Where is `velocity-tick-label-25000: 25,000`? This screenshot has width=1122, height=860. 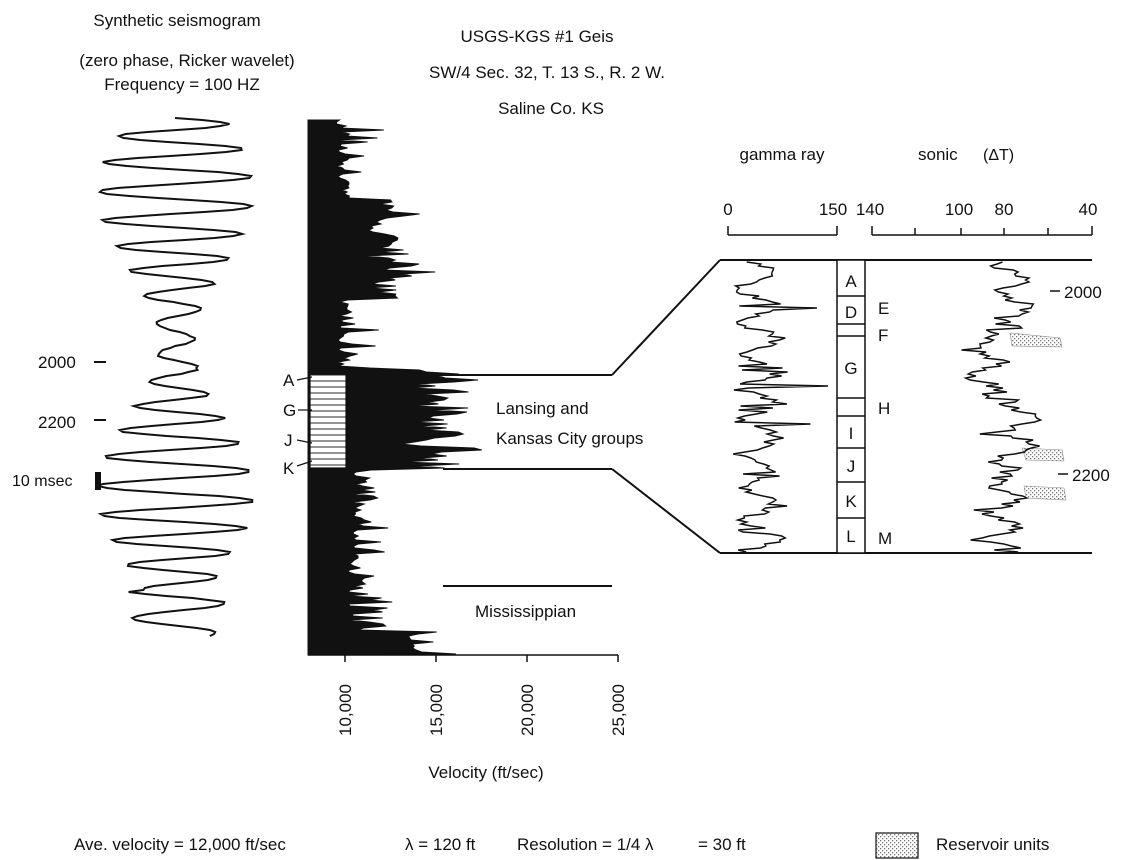
velocity-tick-label-25000: 25,000 is located at coordinates (618, 710).